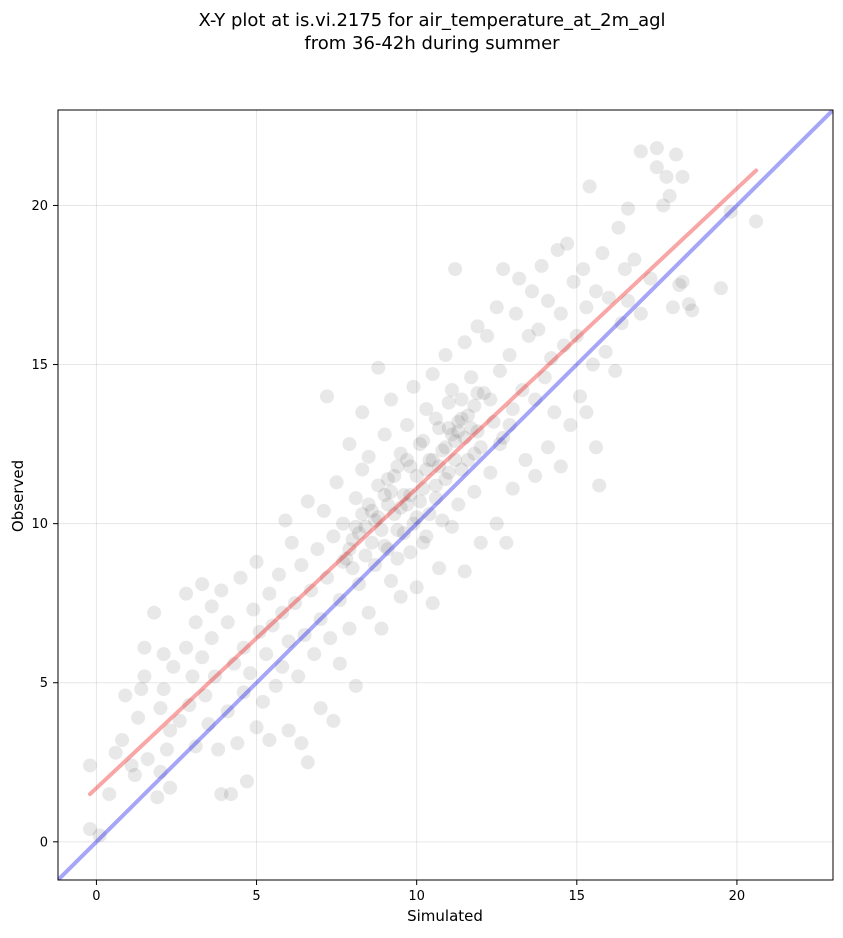  What do you see at coordinates (44, 683) in the screenshot?
I see `y-tick-label: 5` at bounding box center [44, 683].